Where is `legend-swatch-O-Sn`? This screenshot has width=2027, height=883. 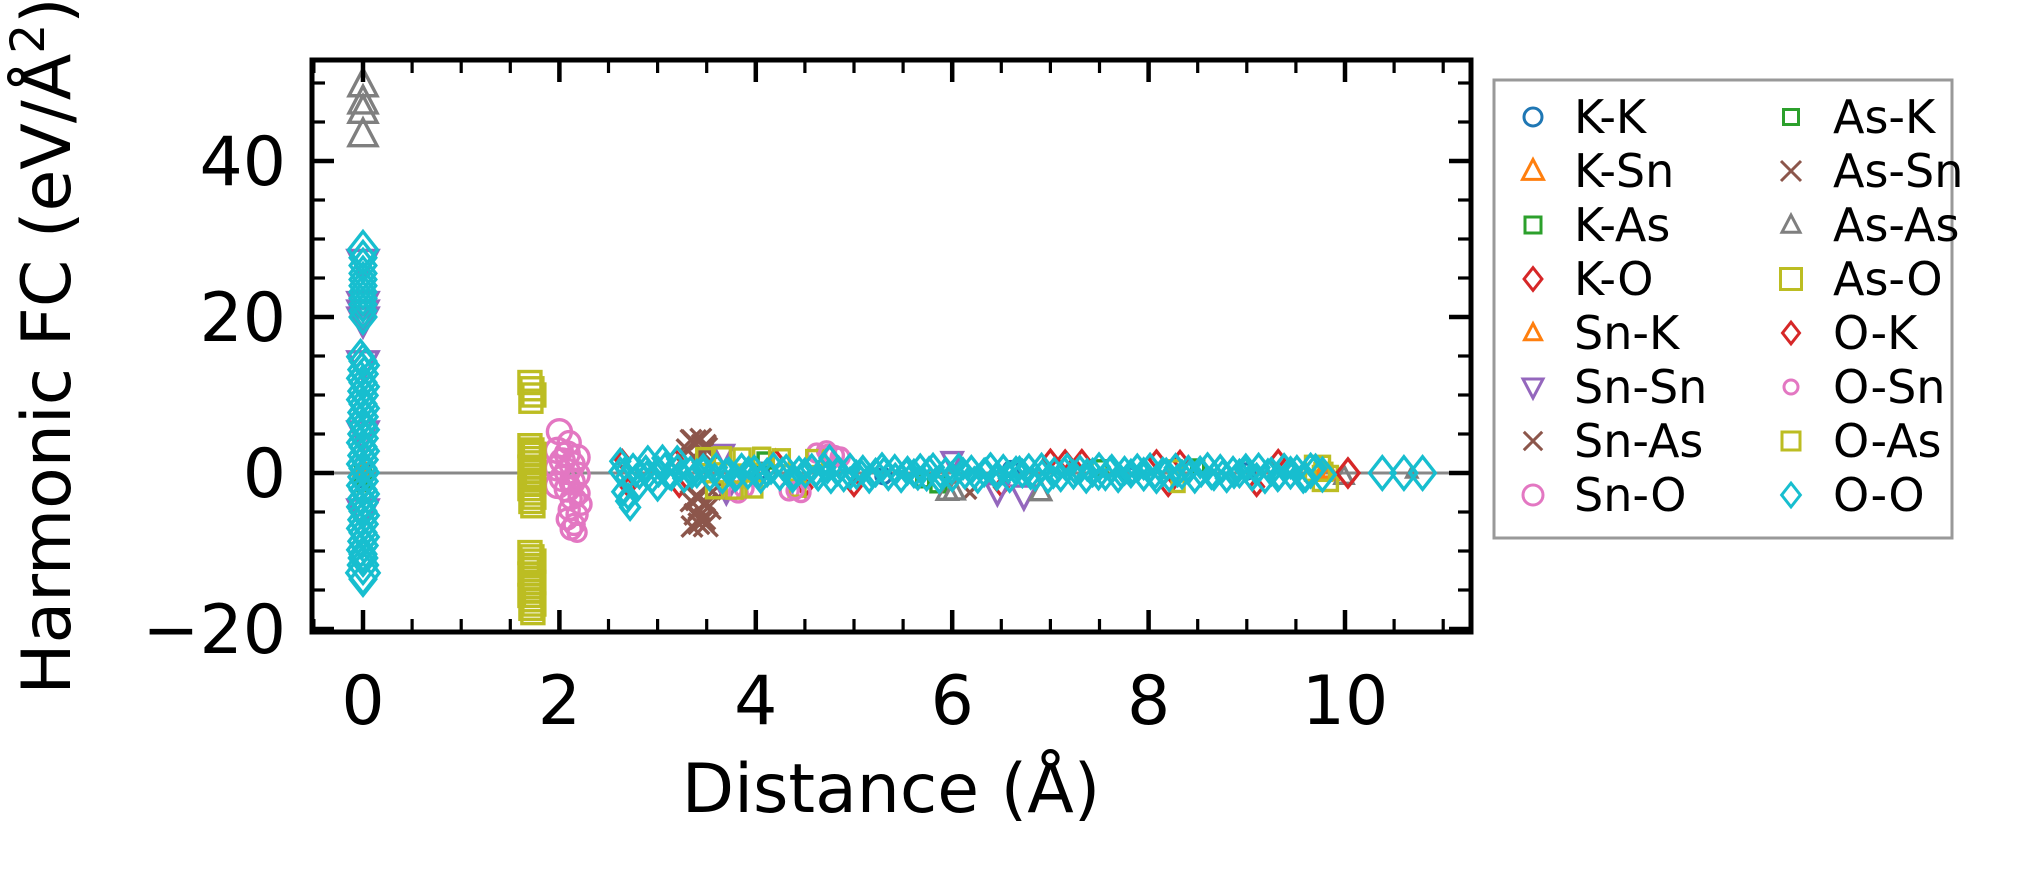 legend-swatch-O-Sn is located at coordinates (1791, 387).